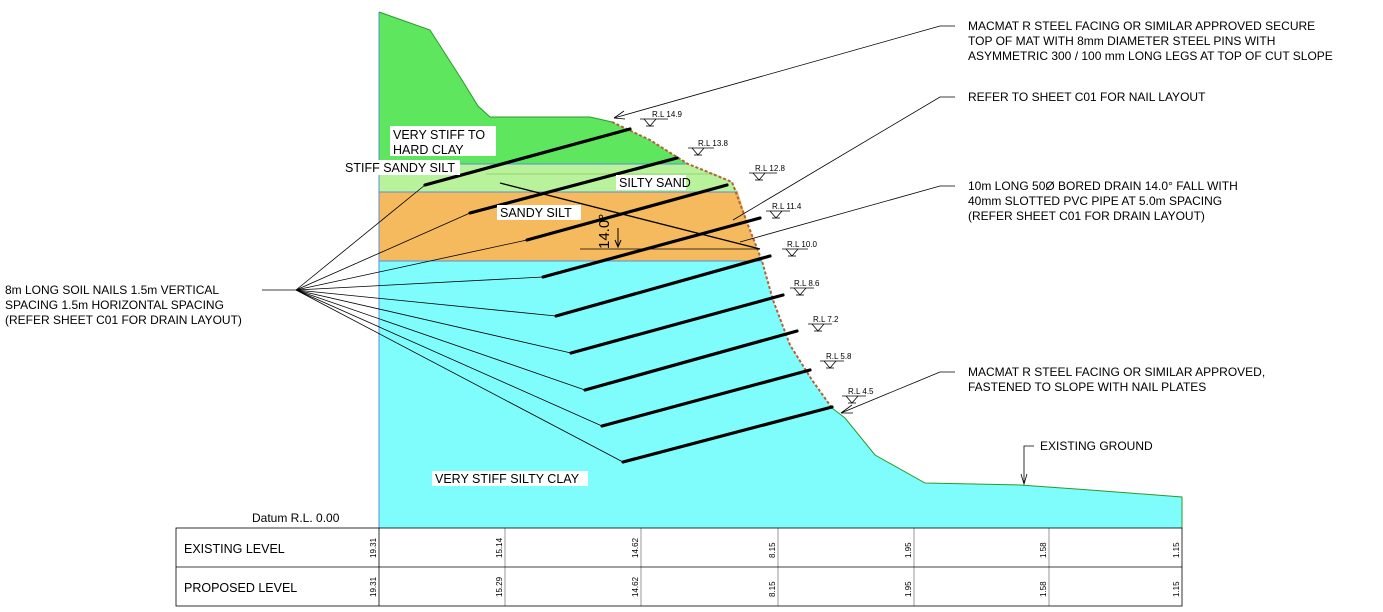 This screenshot has width=1383, height=612. I want to click on callout-macmat-bottom: FASTENED TO SLOPE WITH NAIL PLATES, so click(1087, 387).